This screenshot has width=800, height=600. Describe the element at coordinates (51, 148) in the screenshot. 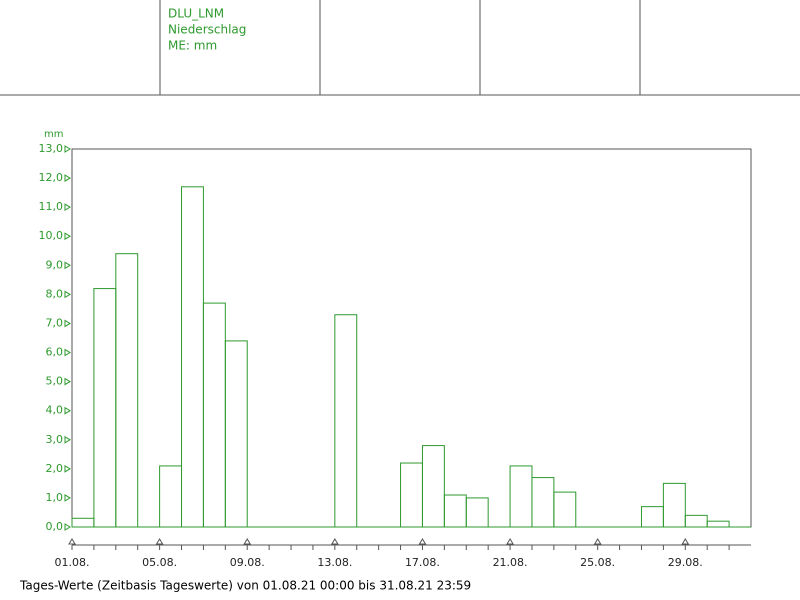

I see `y-tick-label: 13,0` at that location.